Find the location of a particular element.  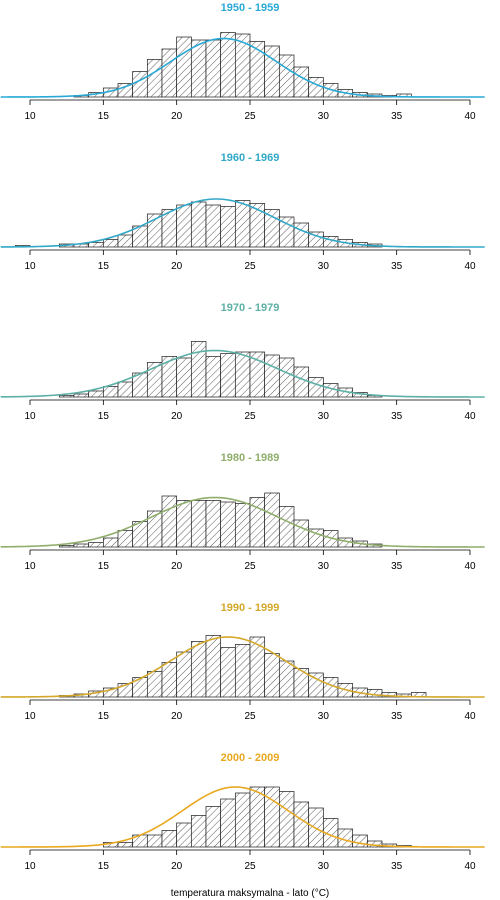

panel-title: 1980 - 1989 is located at coordinates (250, 458).